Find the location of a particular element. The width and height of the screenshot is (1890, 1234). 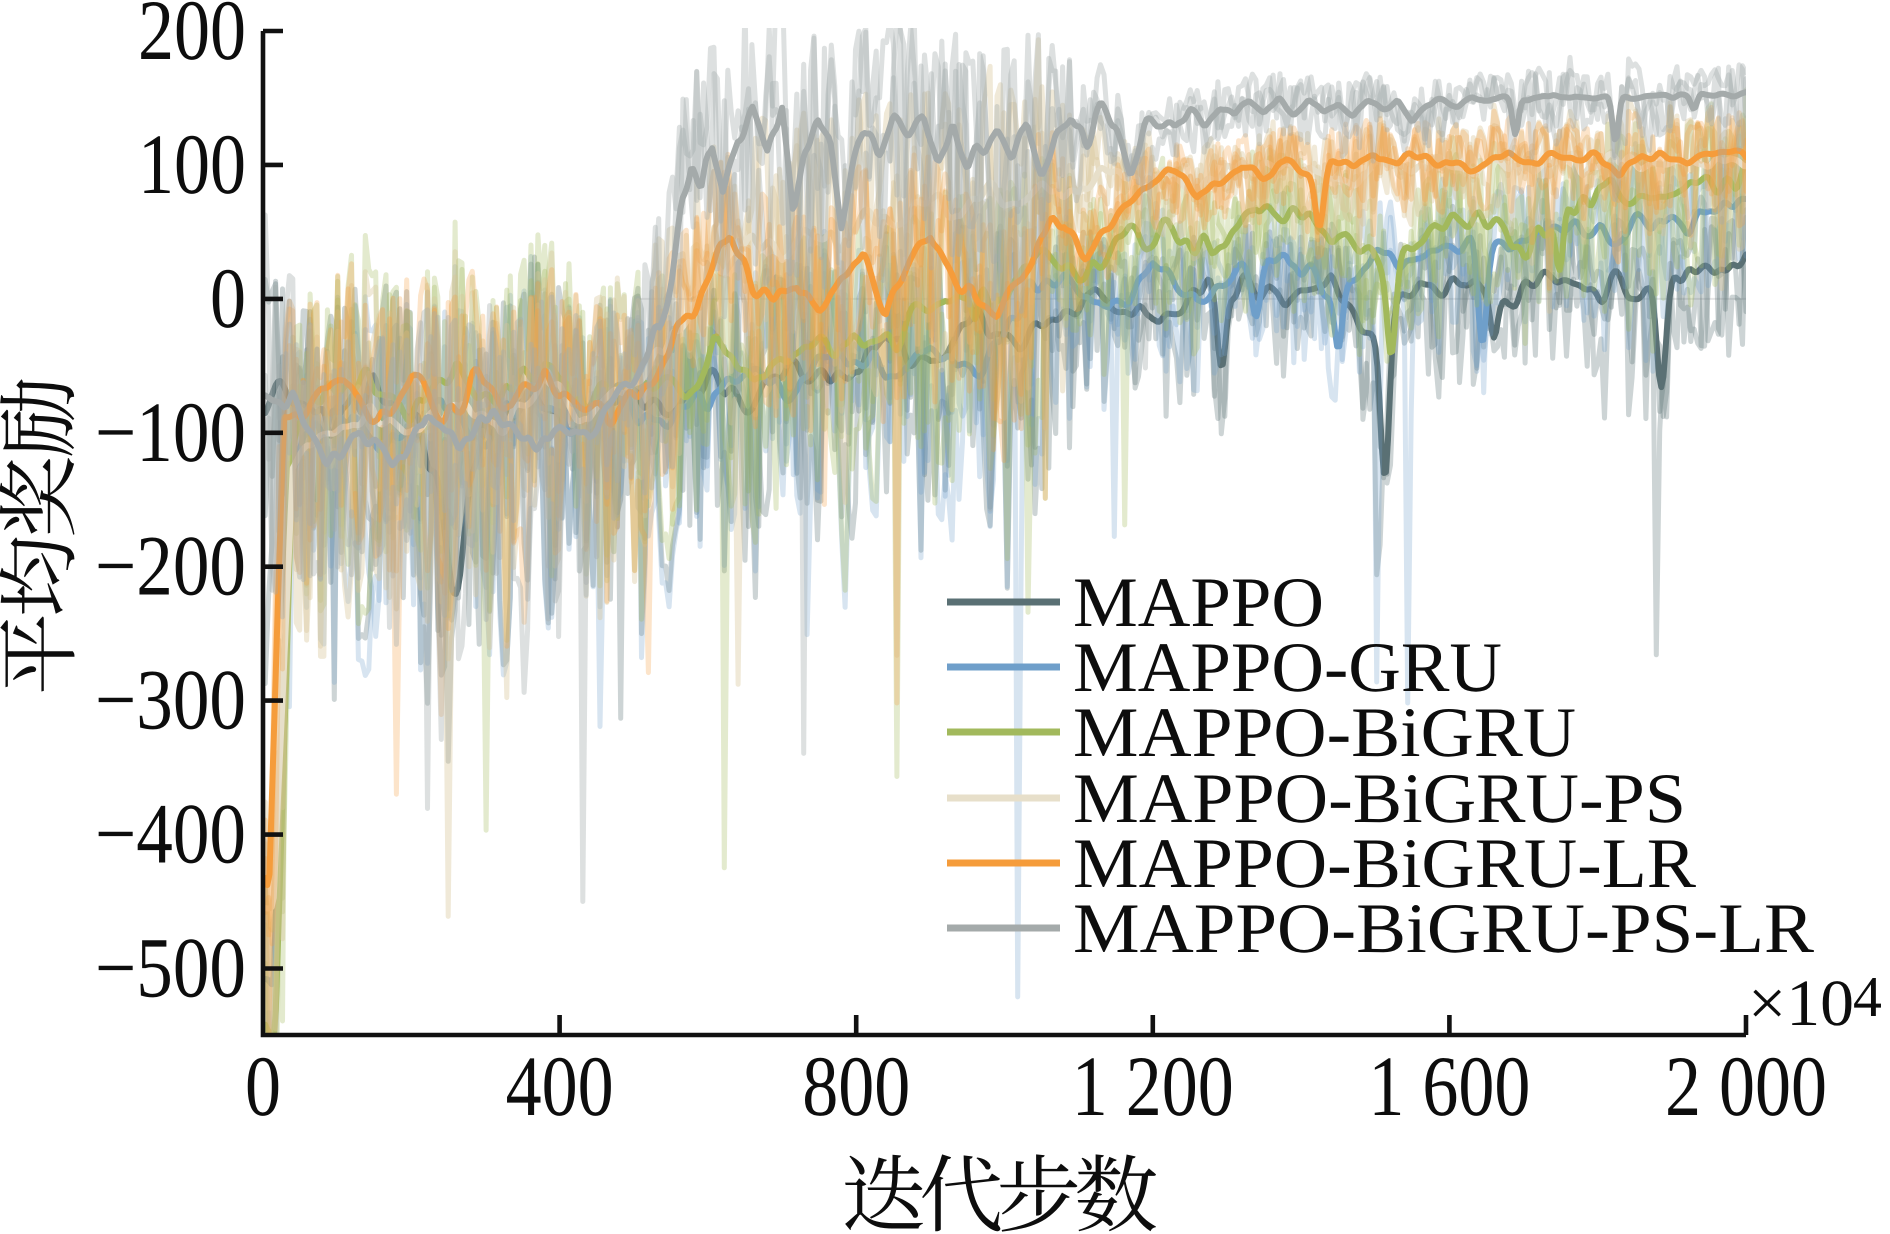

svg-text: MAPPO is located at coordinates (1198, 603).